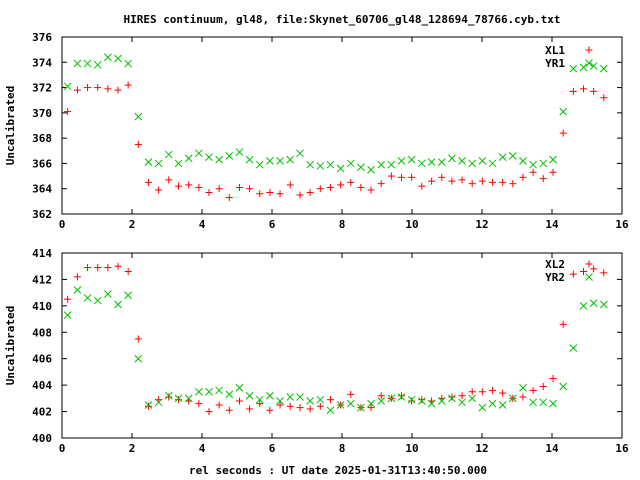  I want to click on y-tick-label: 410, so click(42, 306).